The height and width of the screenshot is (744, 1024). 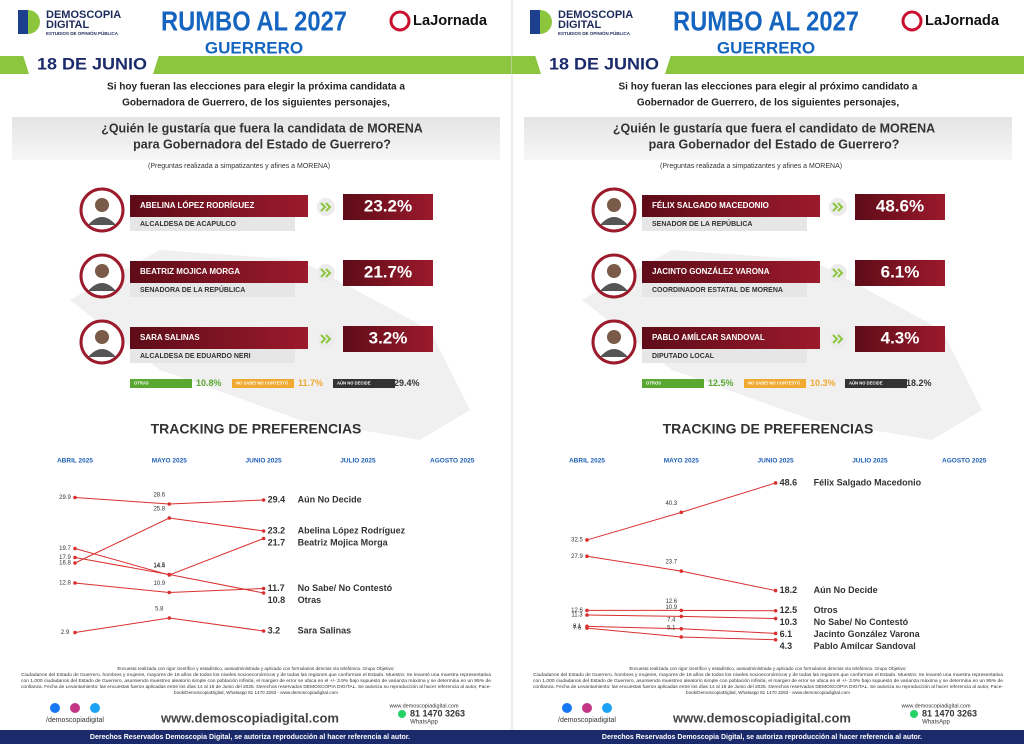 What do you see at coordinates (450, 20) in the screenshot?
I see `partner: LaJornada` at bounding box center [450, 20].